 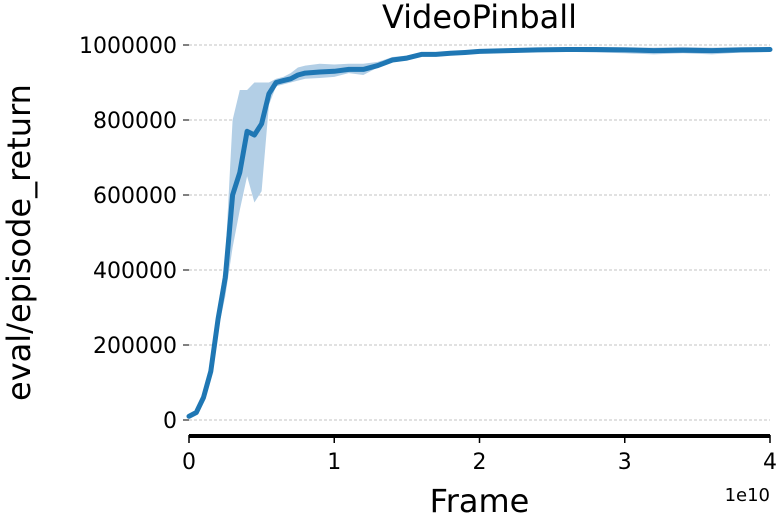 What do you see at coordinates (134, 234) in the screenshot?
I see `y-ticks: 0 200000 400000 600000 800000 1000000` at bounding box center [134, 234].